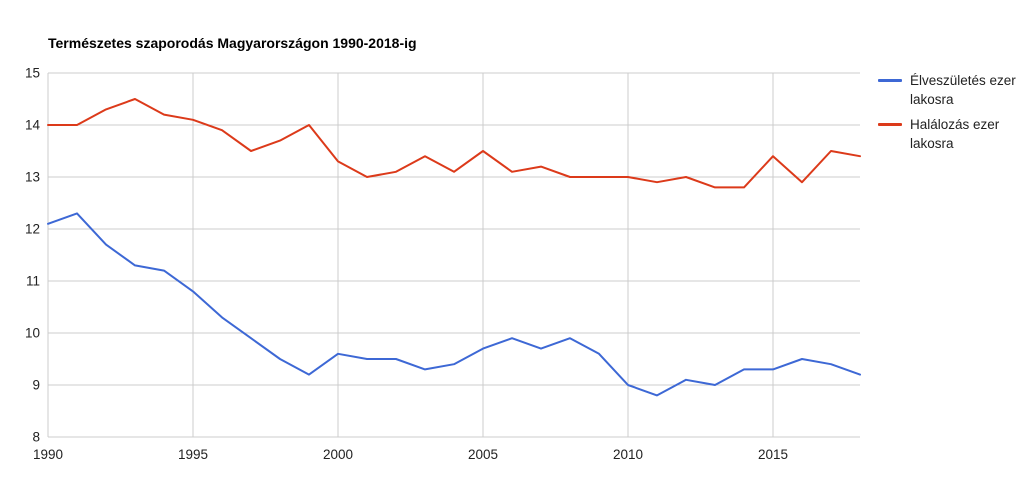  What do you see at coordinates (773, 454) in the screenshot?
I see `x-tick-label: 2015` at bounding box center [773, 454].